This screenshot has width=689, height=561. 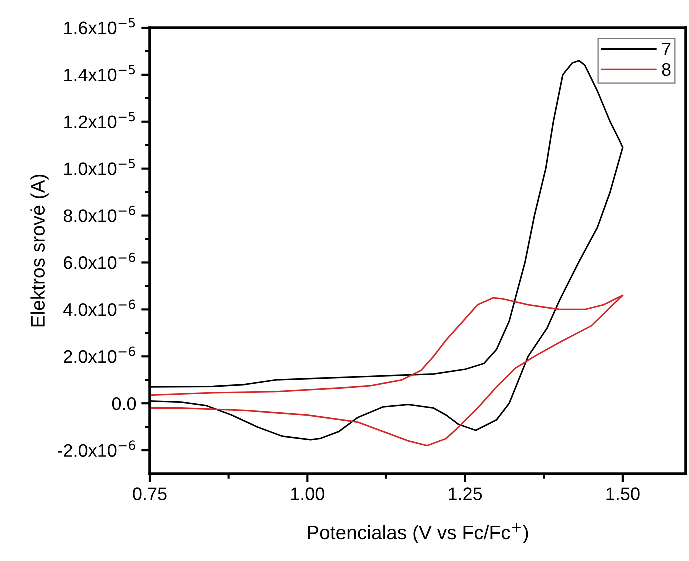 I want to click on legend-label: 7, so click(x=666, y=49).